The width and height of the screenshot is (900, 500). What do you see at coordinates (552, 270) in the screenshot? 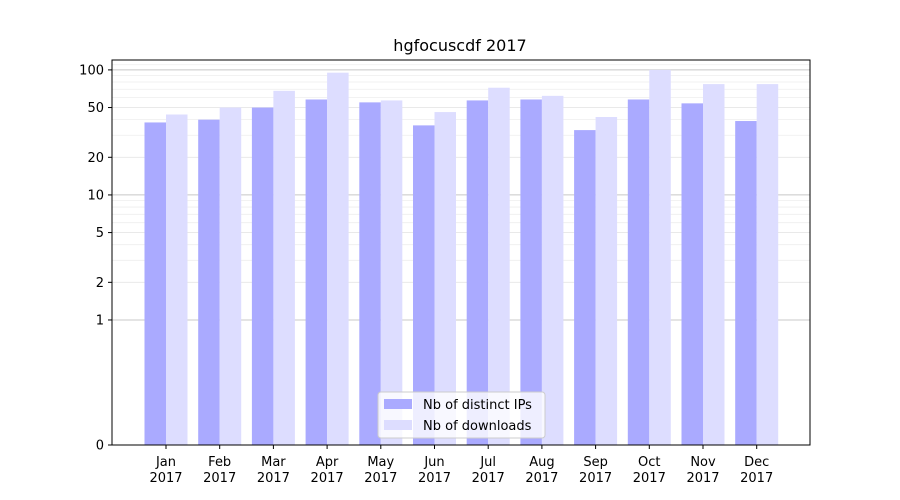
I see `bar-downloads-aug` at bounding box center [552, 270].